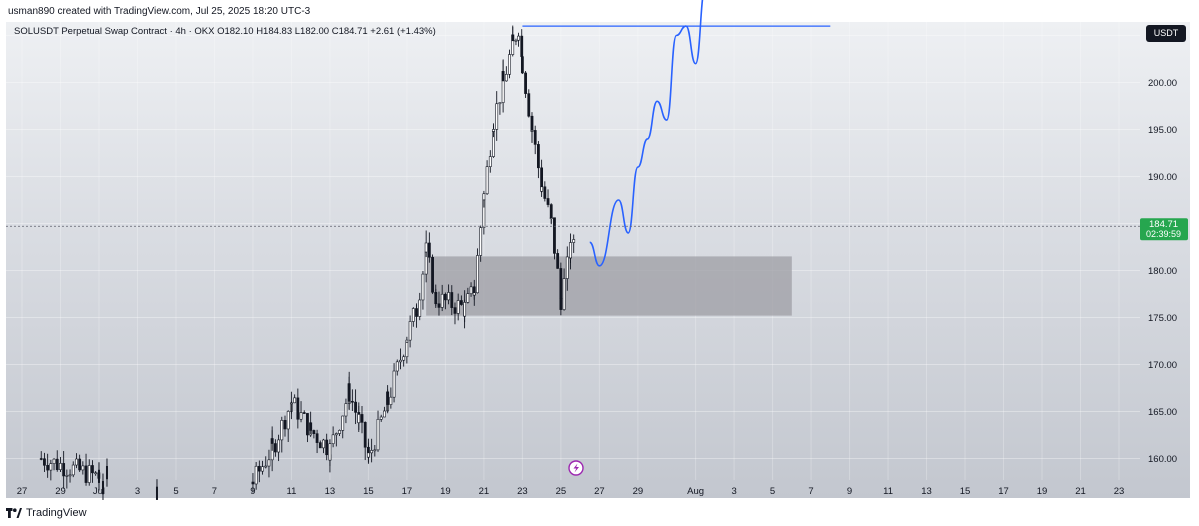 Image resolution: width=1199 pixels, height=526 pixels. I want to click on tradingview-logo-icon, so click(14, 513).